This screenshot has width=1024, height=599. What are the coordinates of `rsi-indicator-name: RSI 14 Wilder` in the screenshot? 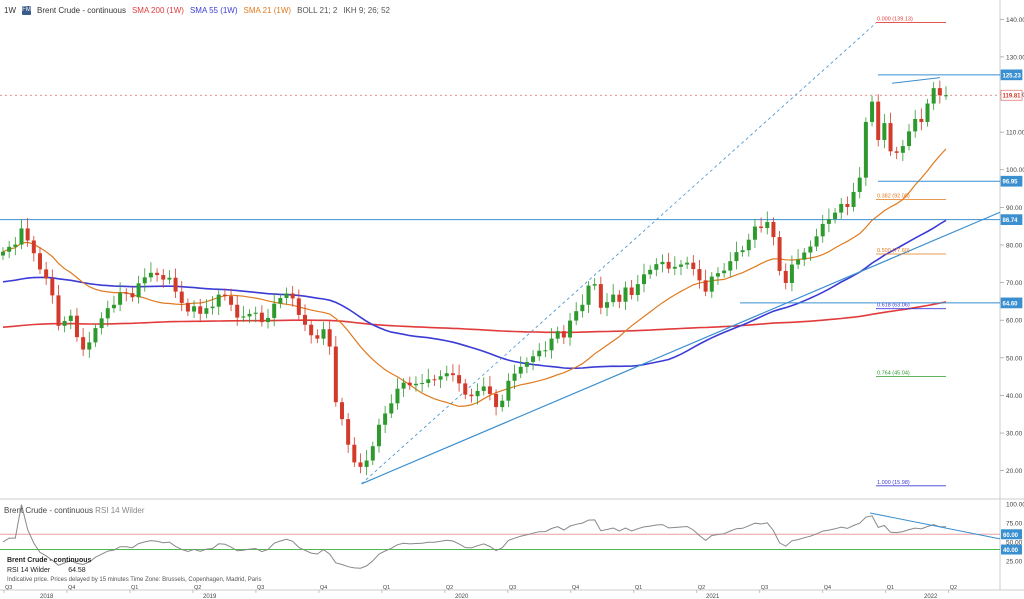 It's located at (120, 510).